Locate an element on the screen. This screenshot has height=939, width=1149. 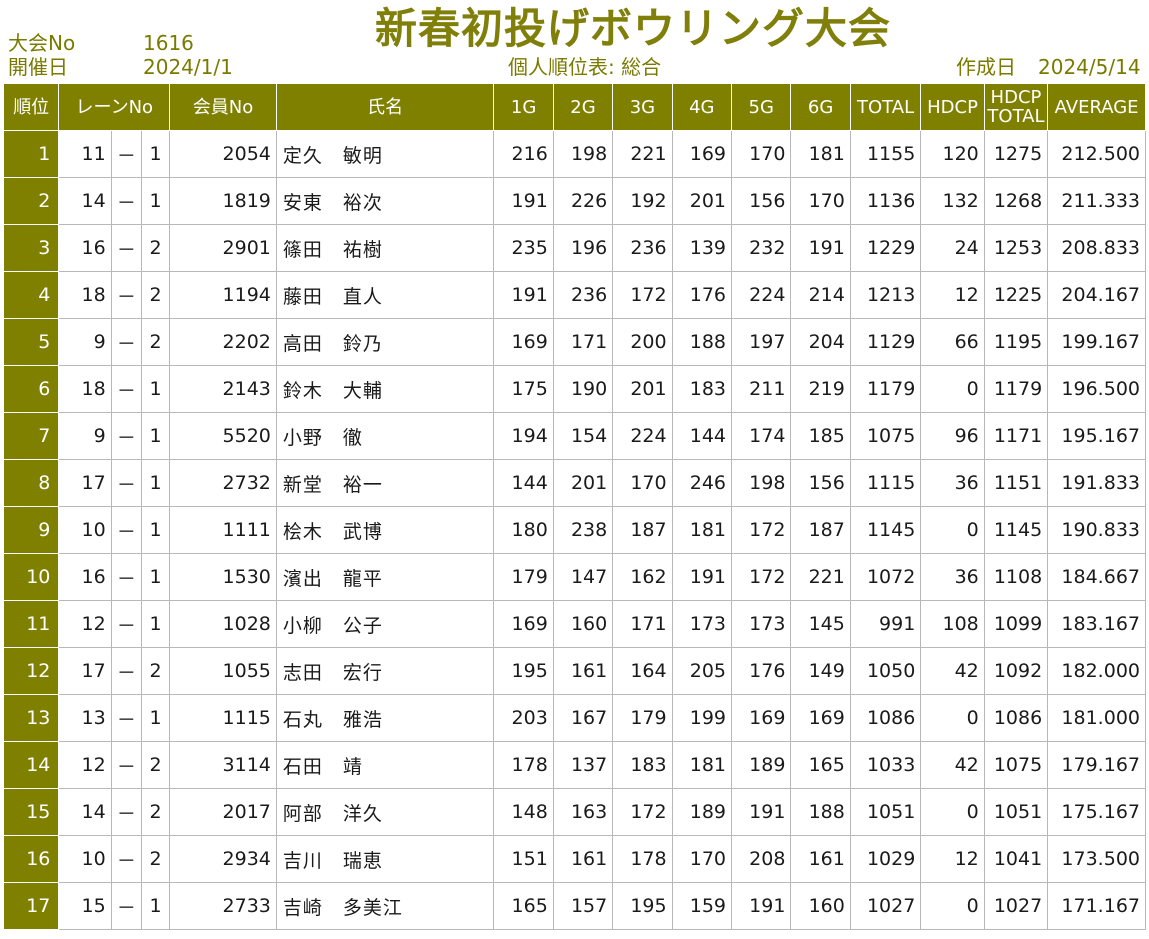
game-5-score: 197 is located at coordinates (761, 342).